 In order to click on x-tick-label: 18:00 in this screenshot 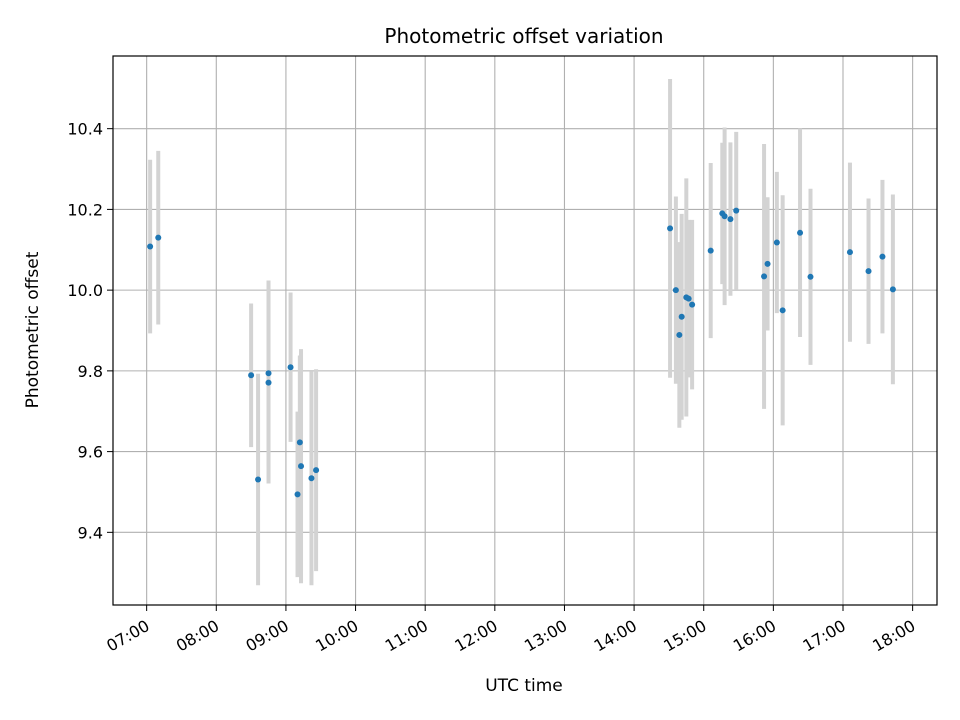, I will do `click(893, 636)`.